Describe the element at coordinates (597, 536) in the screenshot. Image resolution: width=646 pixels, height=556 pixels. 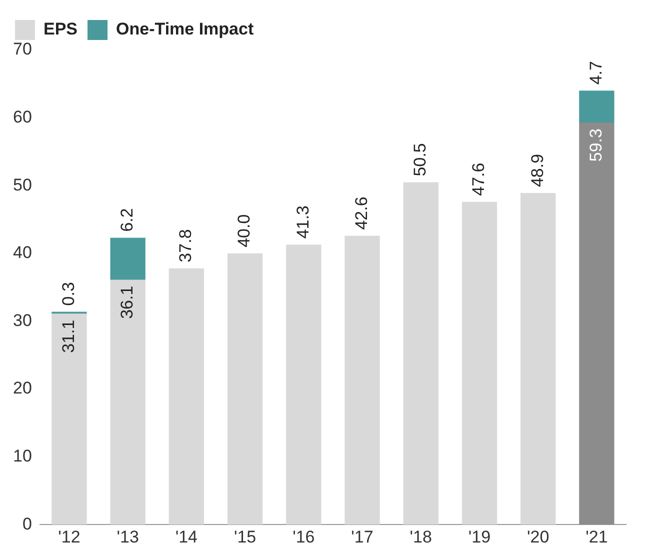
I see `x-tick-label: '21` at that location.